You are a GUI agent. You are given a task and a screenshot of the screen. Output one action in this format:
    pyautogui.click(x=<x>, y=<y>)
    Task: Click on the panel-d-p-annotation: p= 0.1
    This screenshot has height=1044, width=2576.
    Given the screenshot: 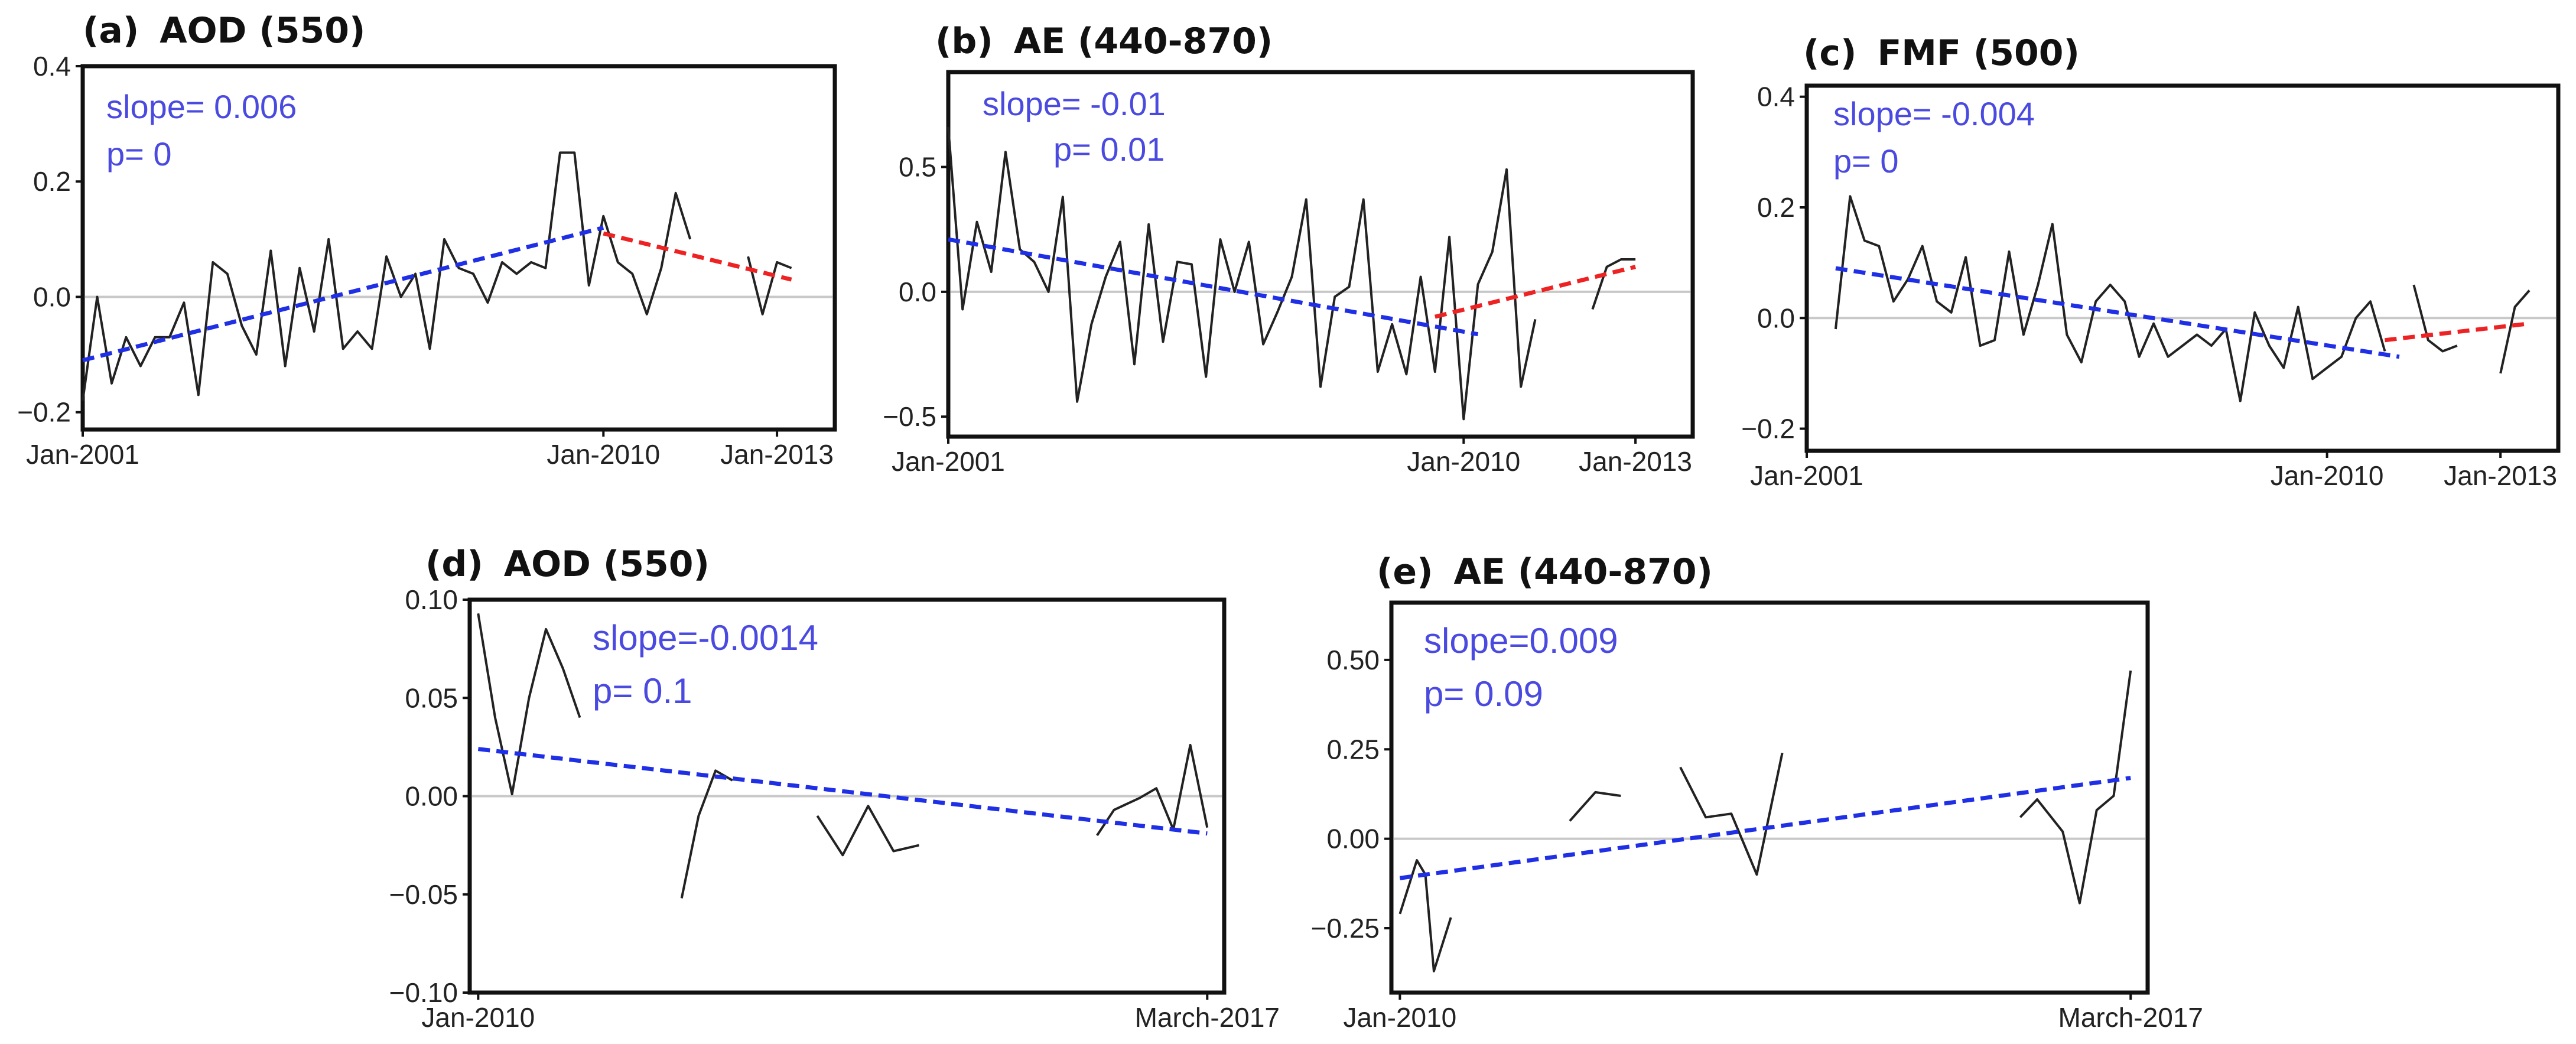 What is the action you would take?
    pyautogui.click(x=642, y=691)
    